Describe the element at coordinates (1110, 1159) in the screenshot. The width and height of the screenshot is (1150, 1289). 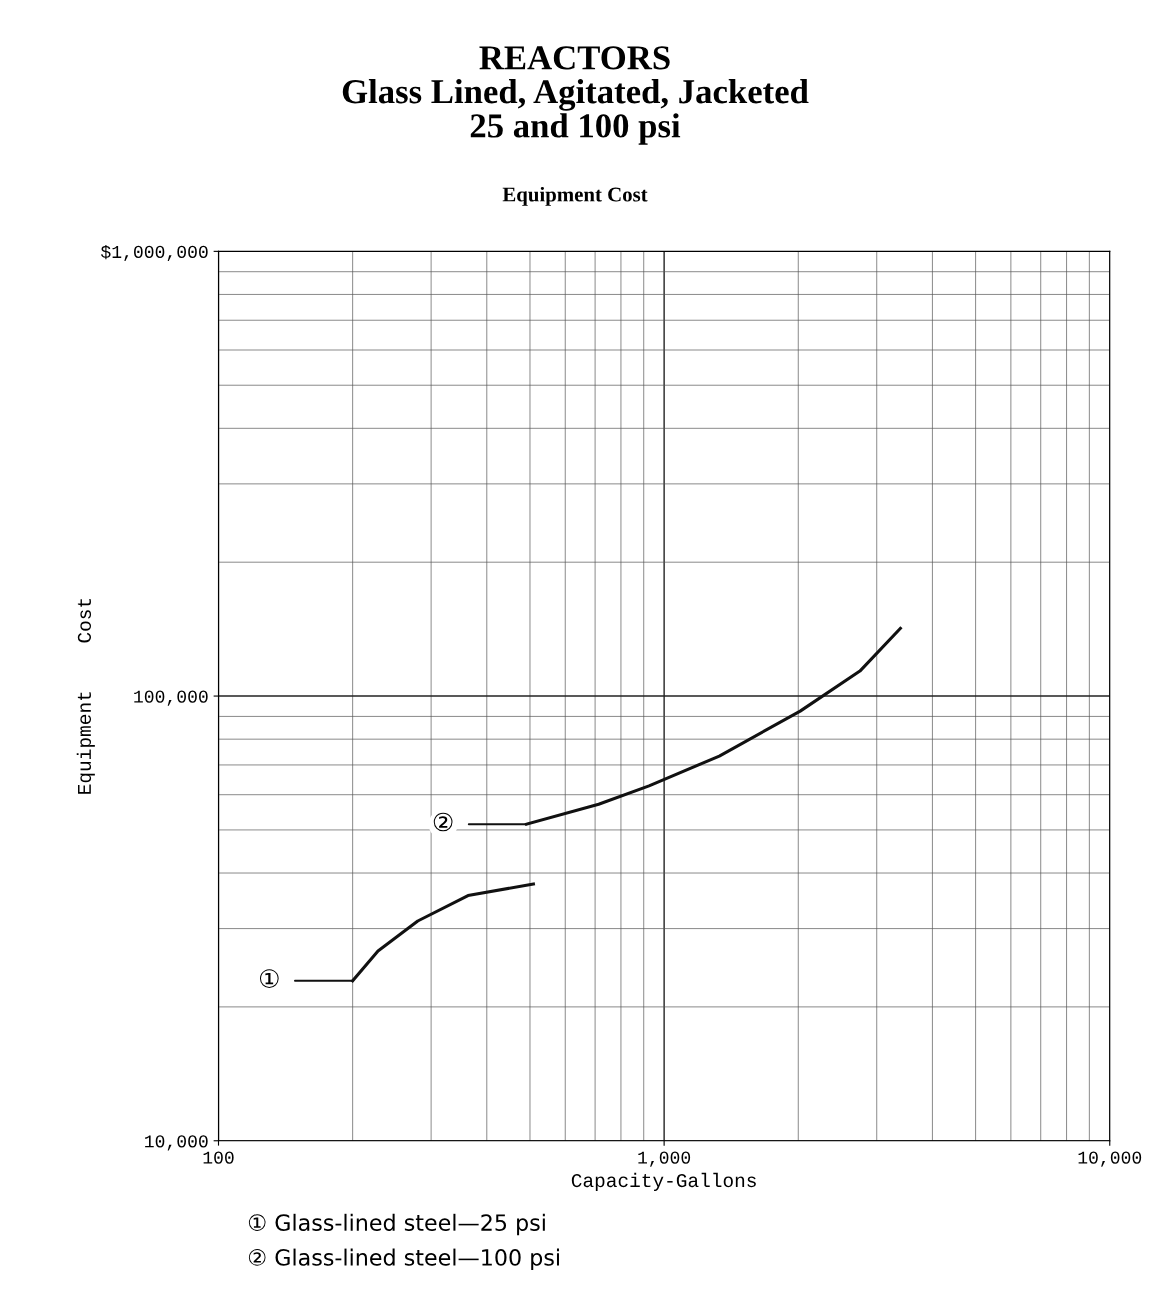
I see `x-tick-label: 10,000` at that location.